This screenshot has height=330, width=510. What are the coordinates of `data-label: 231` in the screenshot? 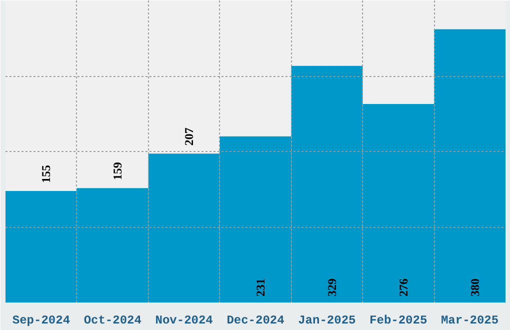 It's located at (261, 287).